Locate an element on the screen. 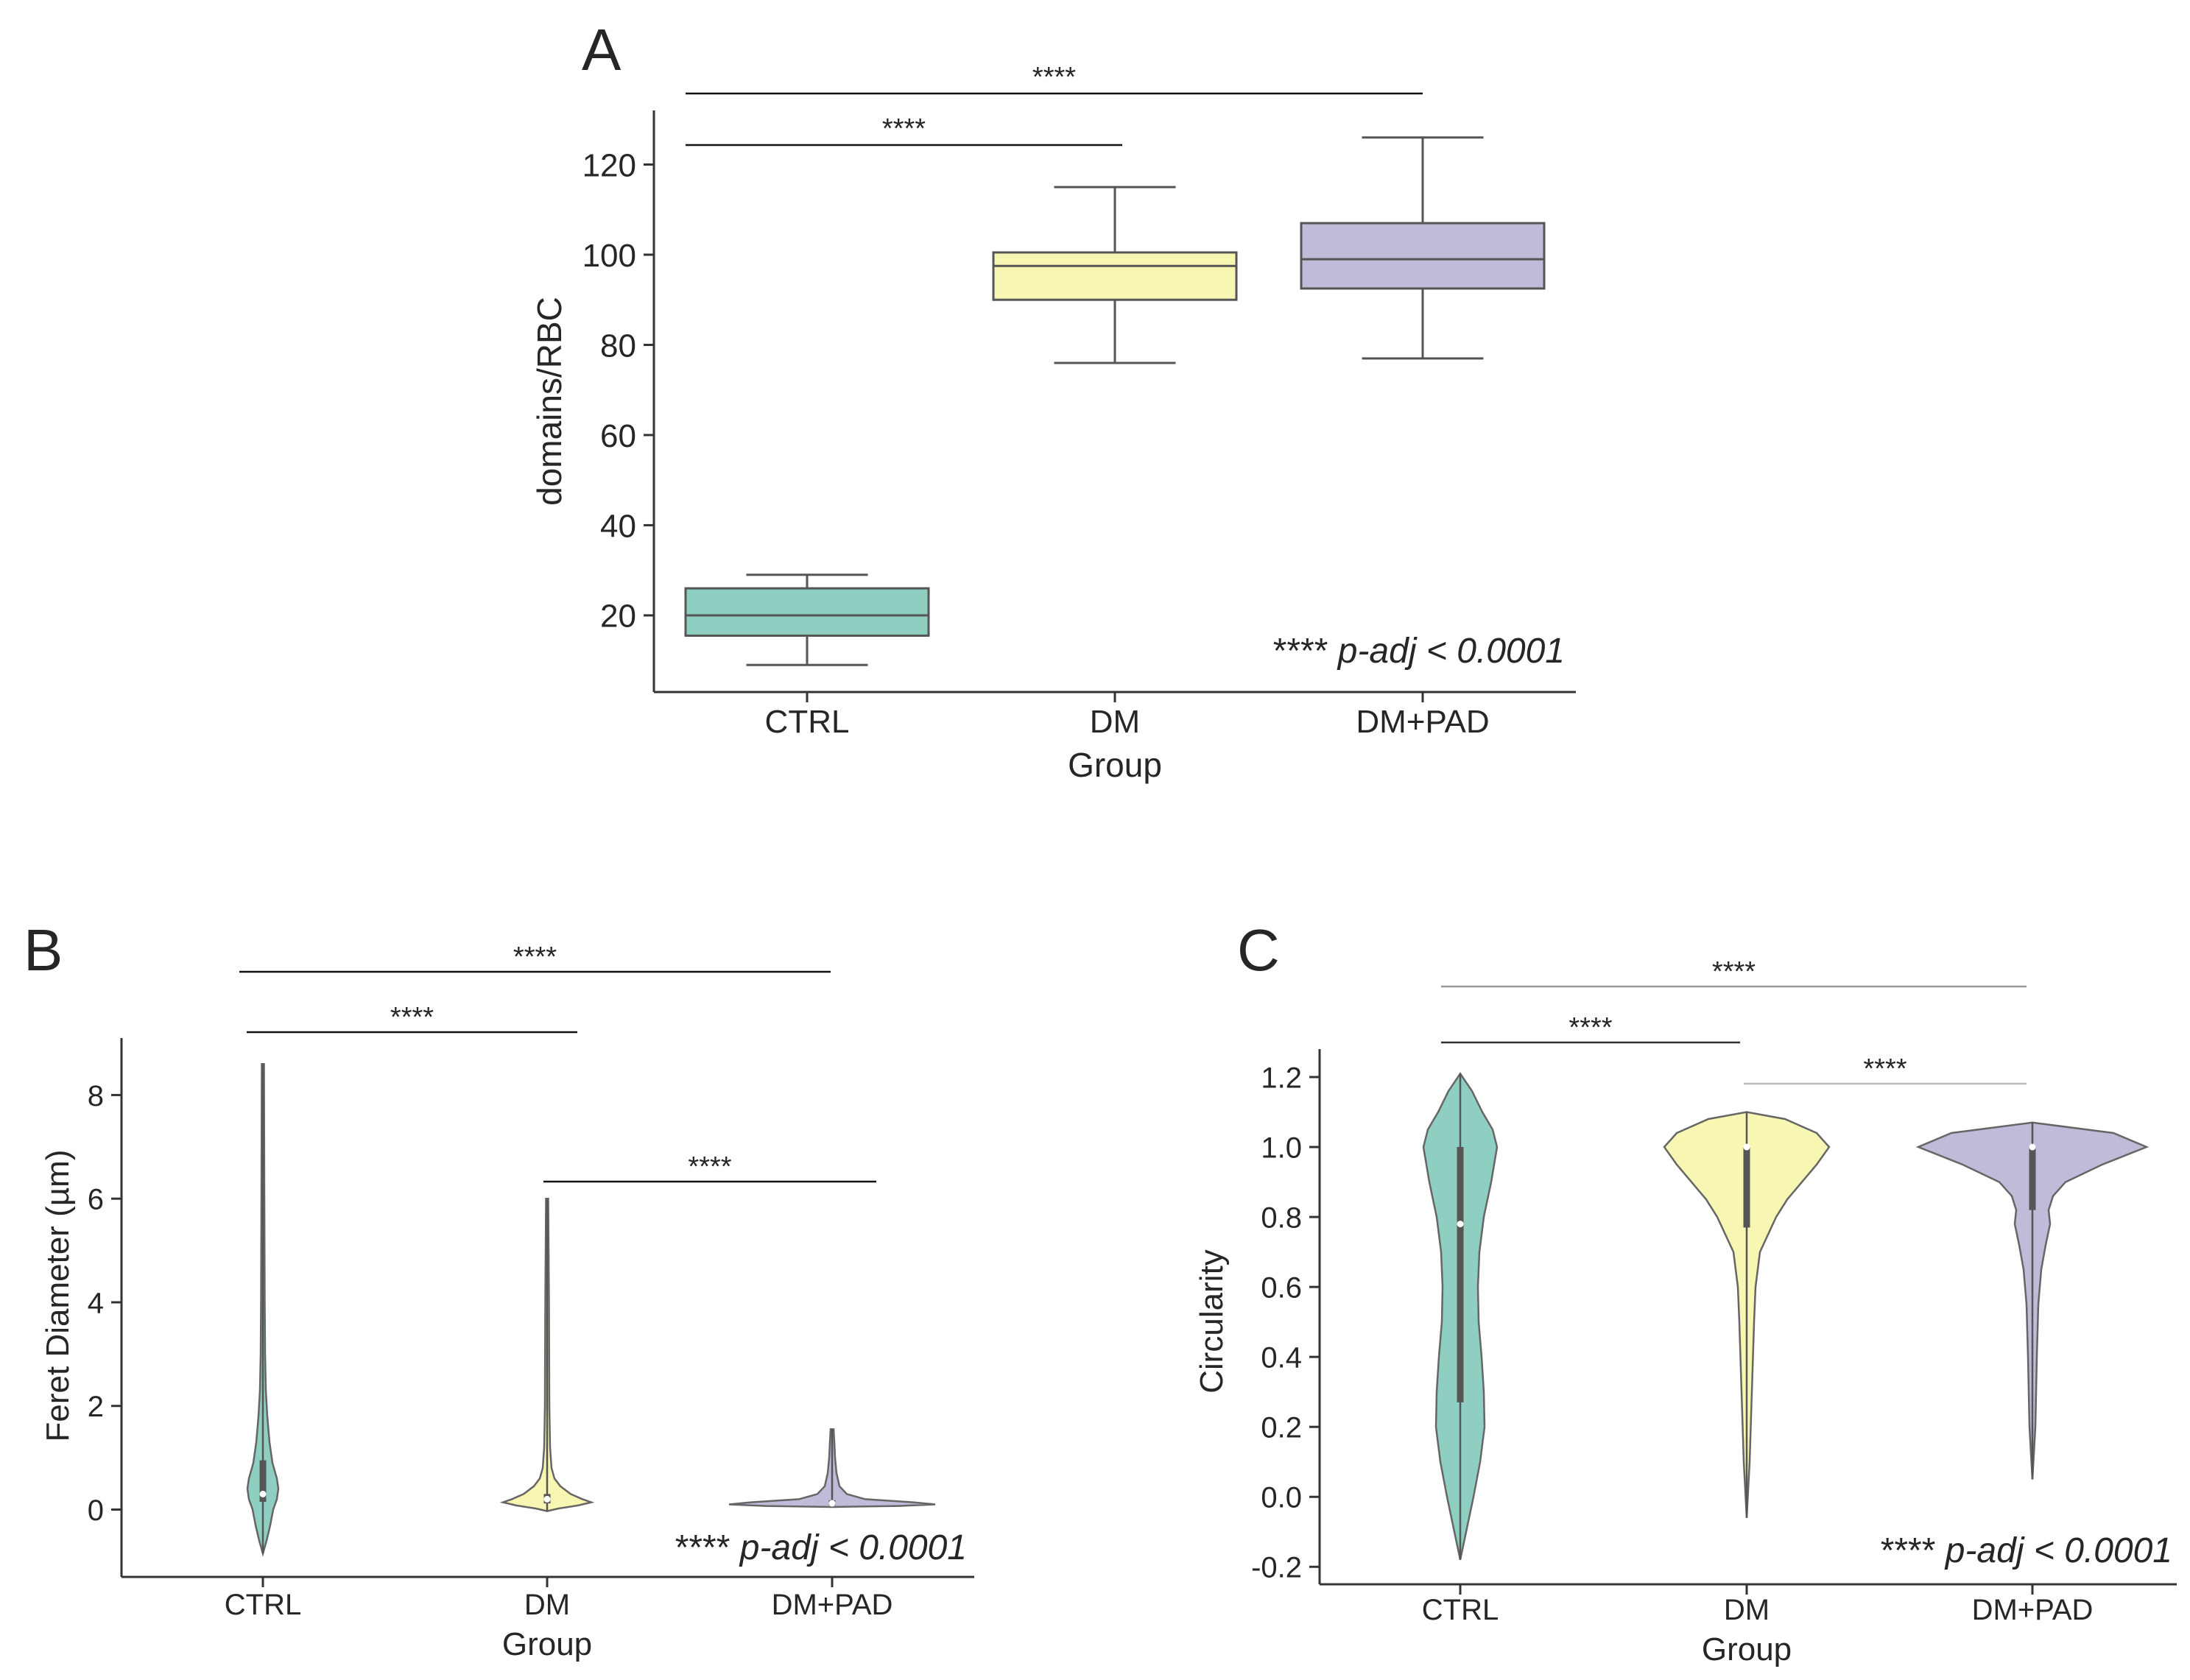  panel-b-y-axis-label: Feret Diameter (µm) is located at coordinates (58, 1296).